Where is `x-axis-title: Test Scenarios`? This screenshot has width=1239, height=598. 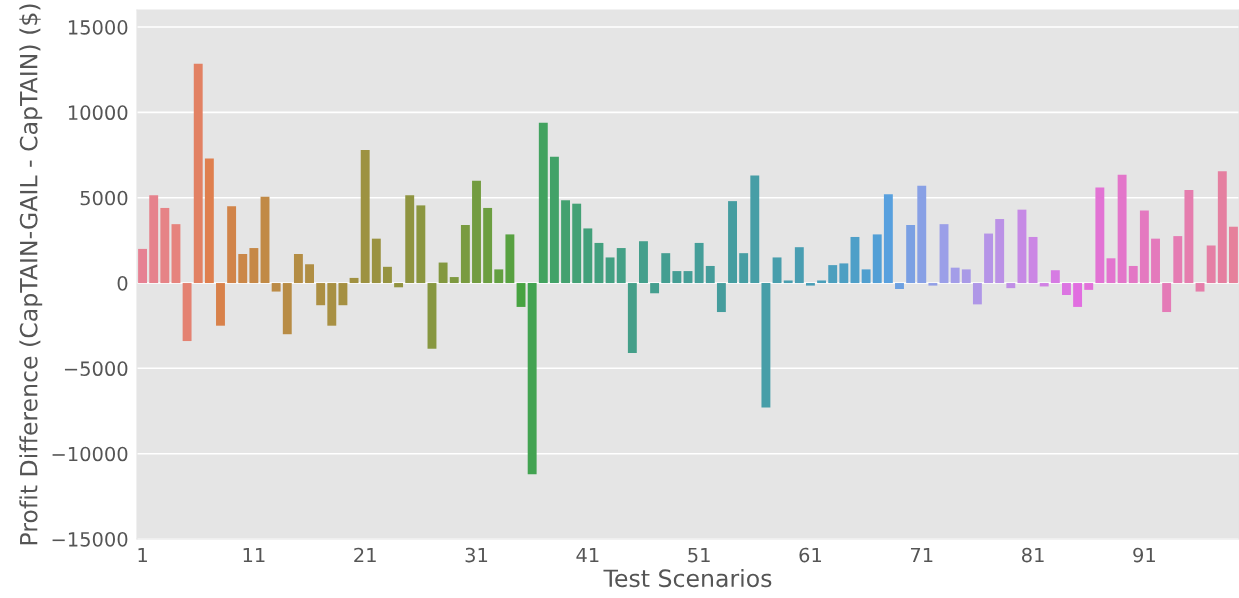 x-axis-title: Test Scenarios is located at coordinates (687, 578).